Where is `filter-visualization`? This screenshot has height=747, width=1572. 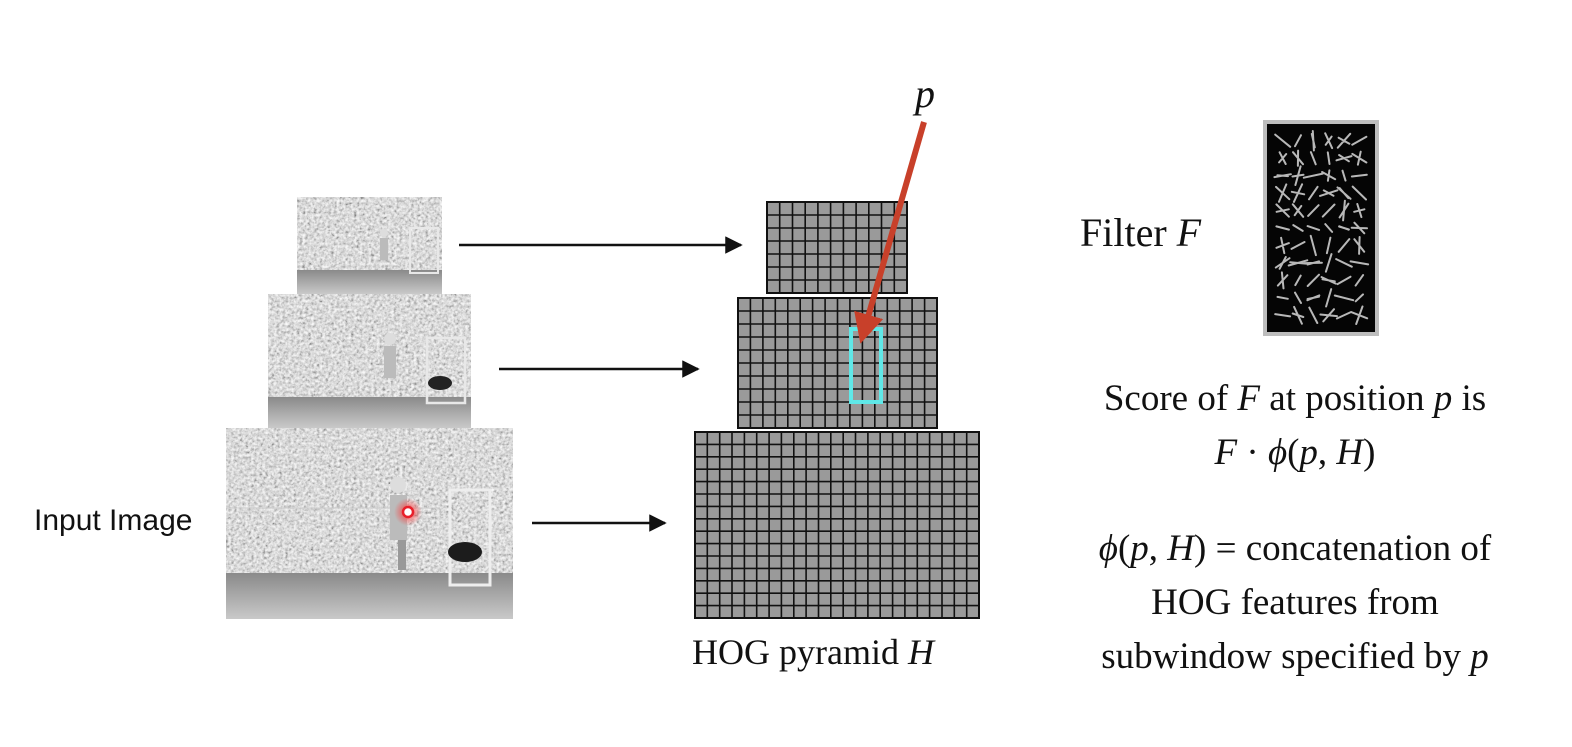 filter-visualization is located at coordinates (1321, 228).